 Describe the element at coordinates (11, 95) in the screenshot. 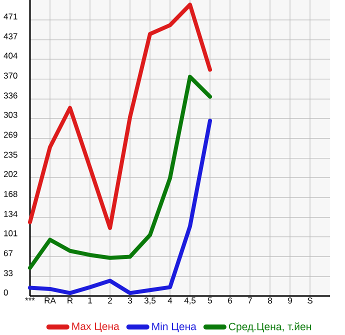

I see `y-tick-label: 336` at that location.